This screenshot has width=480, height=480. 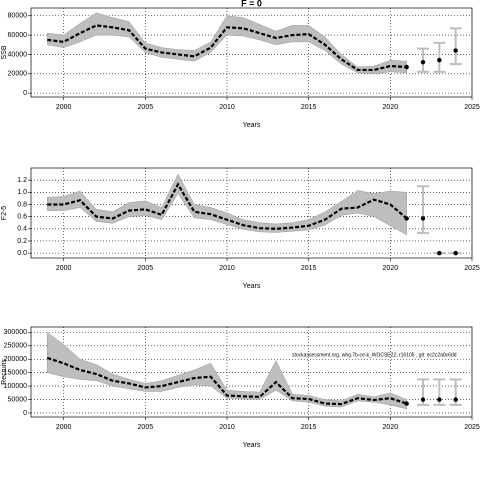 I want to click on y-axis-label: F2-5, so click(x=4, y=213).